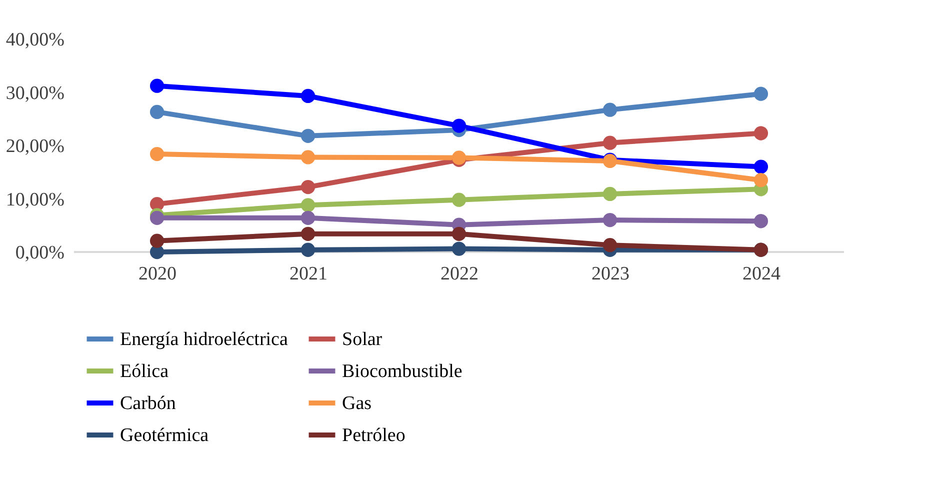 The height and width of the screenshot is (492, 933). What do you see at coordinates (165, 435) in the screenshot?
I see `legend-label: Geotérmica` at bounding box center [165, 435].